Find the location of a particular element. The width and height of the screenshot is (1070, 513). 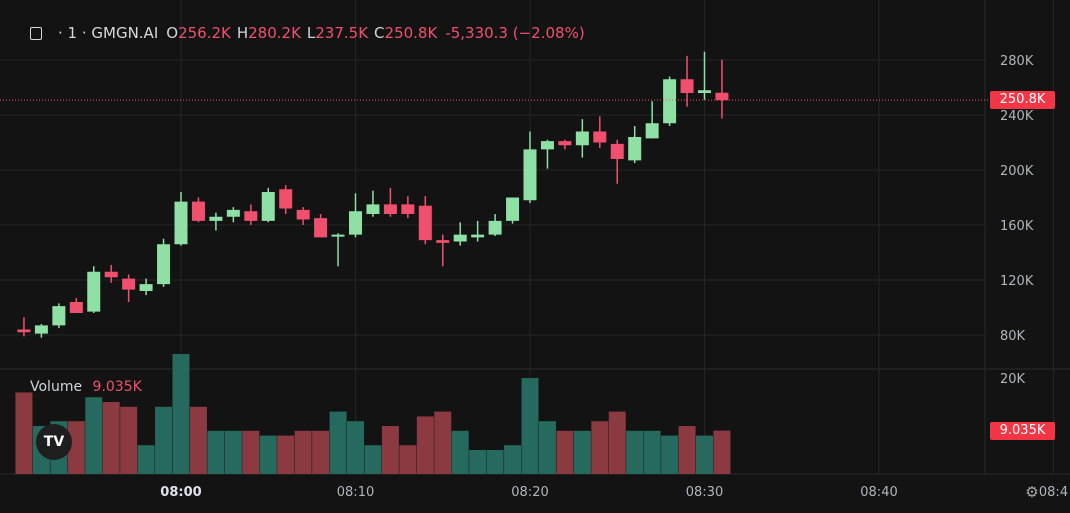

ohlc-value: 250.8K is located at coordinates (411, 33).